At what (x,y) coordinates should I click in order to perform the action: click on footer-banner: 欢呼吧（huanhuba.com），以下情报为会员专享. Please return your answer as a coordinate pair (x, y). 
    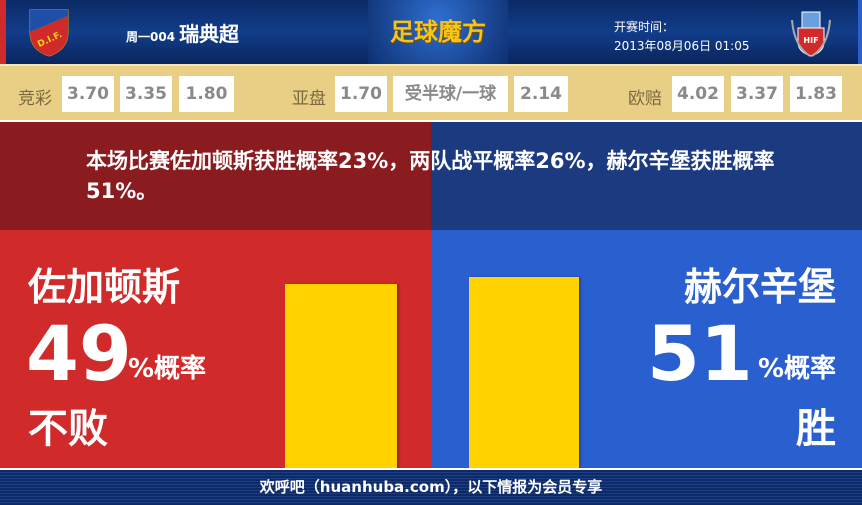
    Looking at the image, I should click on (431, 486).